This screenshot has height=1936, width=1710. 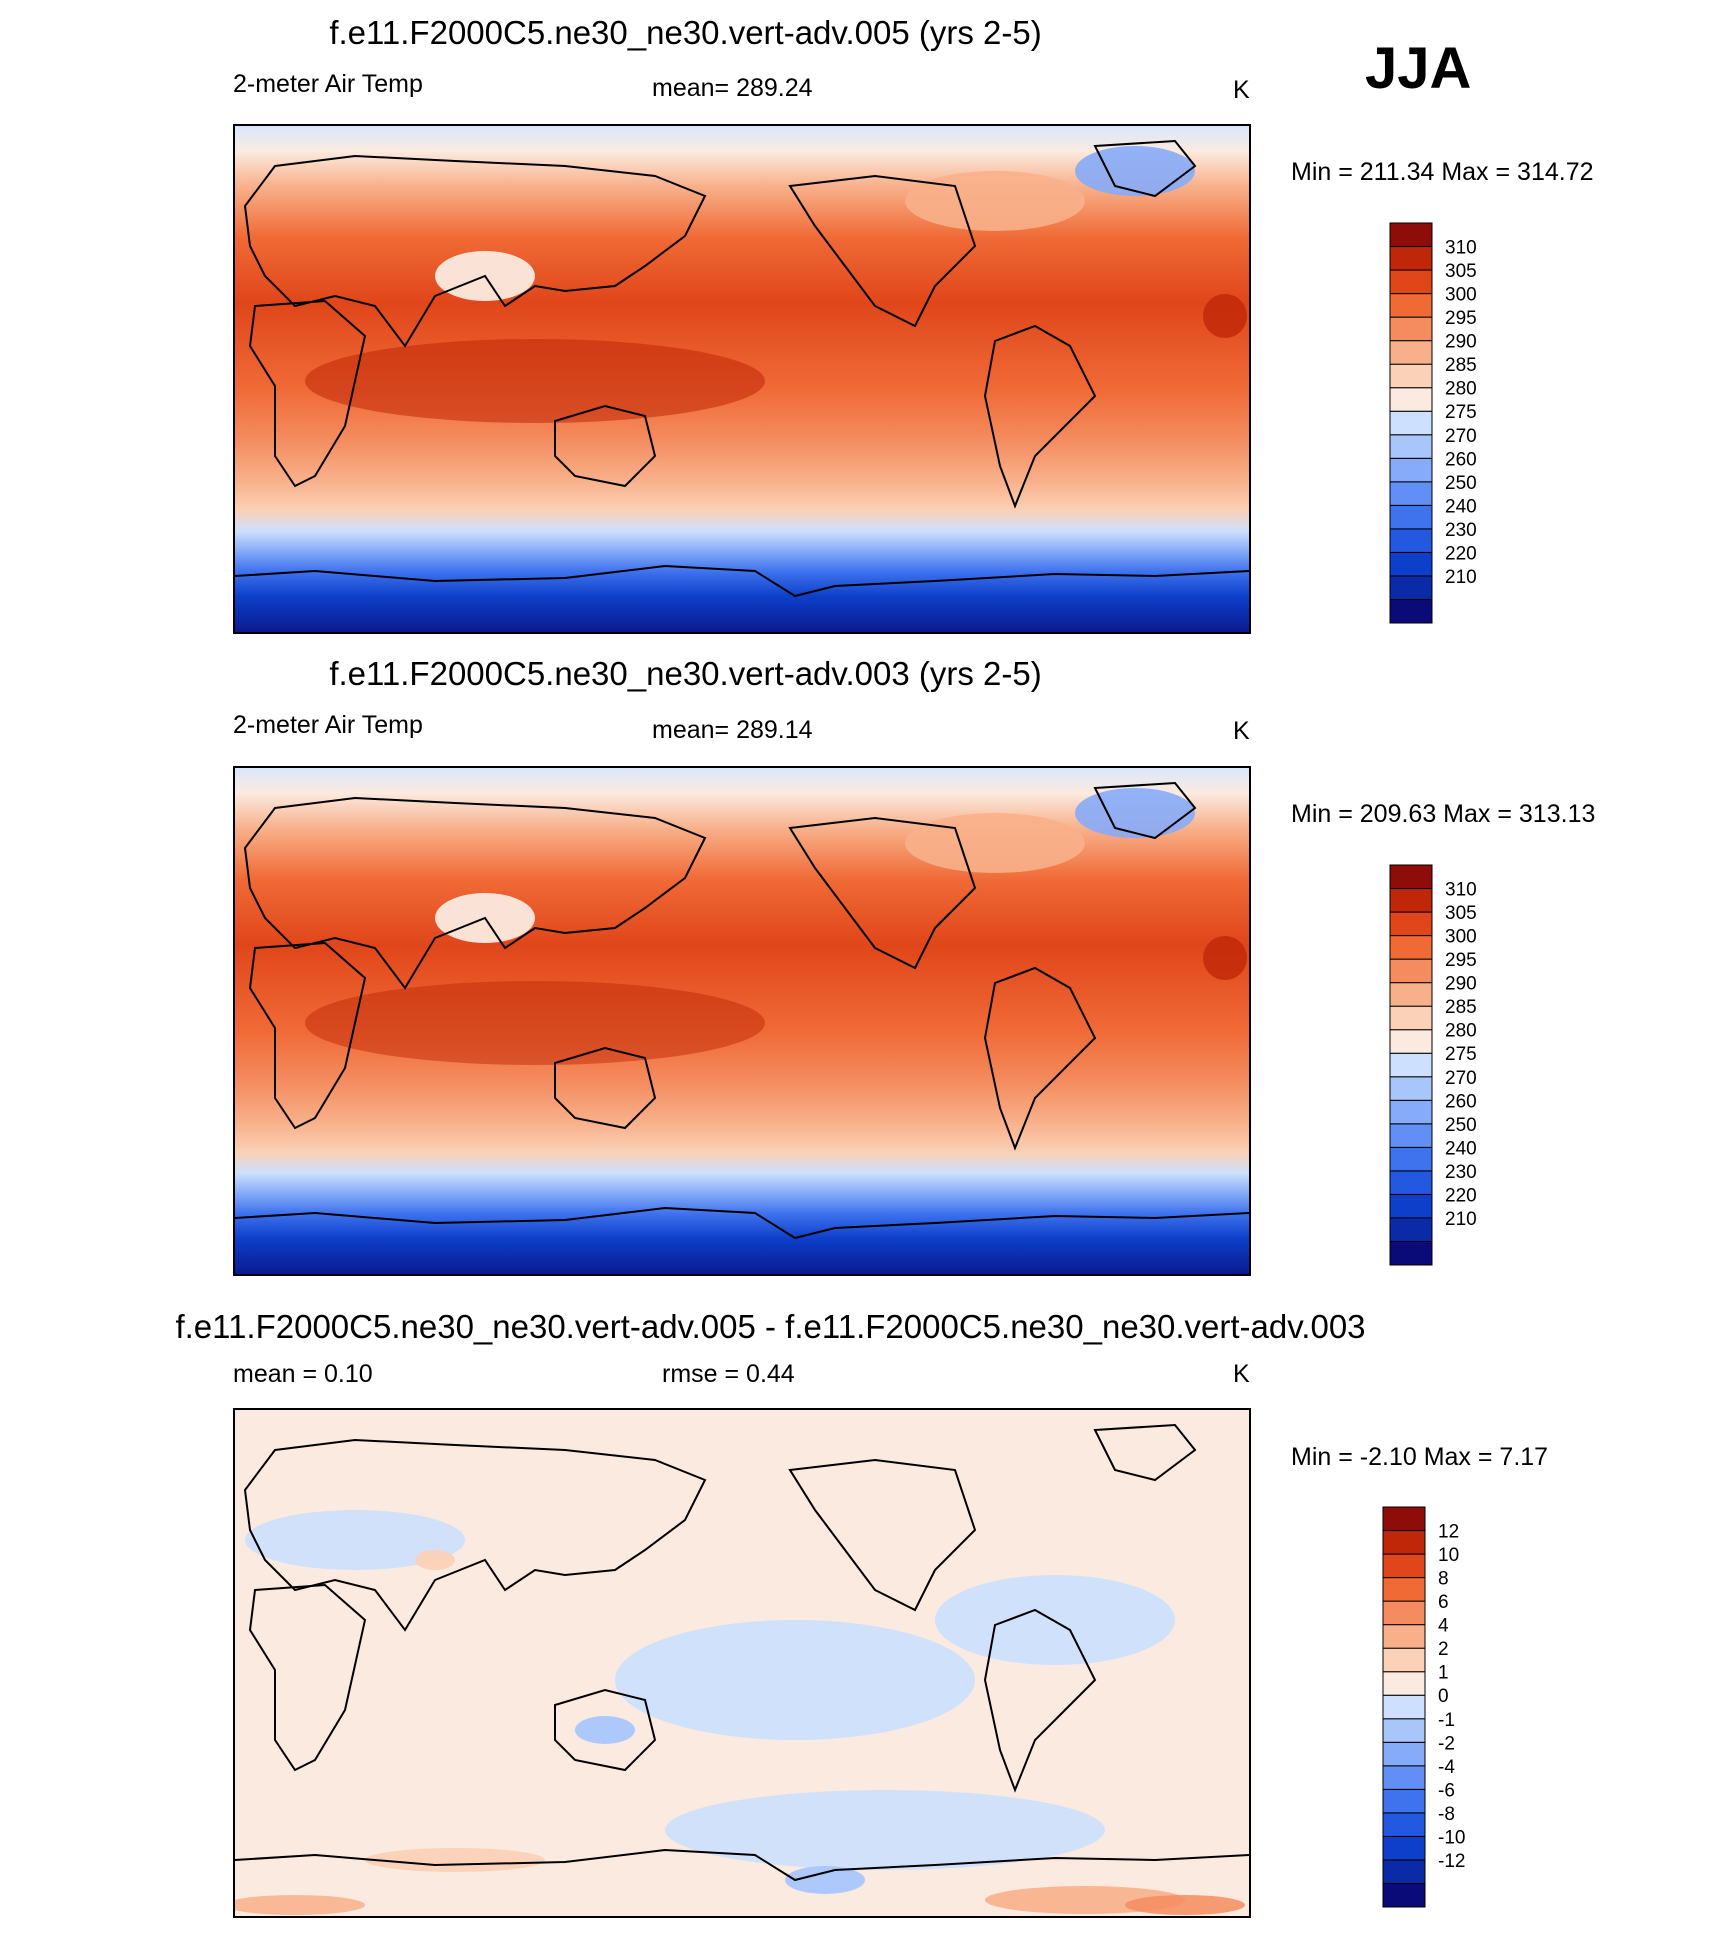 What do you see at coordinates (328, 84) in the screenshot?
I see `panel-1-variable-label: 2-meter Air Temp` at bounding box center [328, 84].